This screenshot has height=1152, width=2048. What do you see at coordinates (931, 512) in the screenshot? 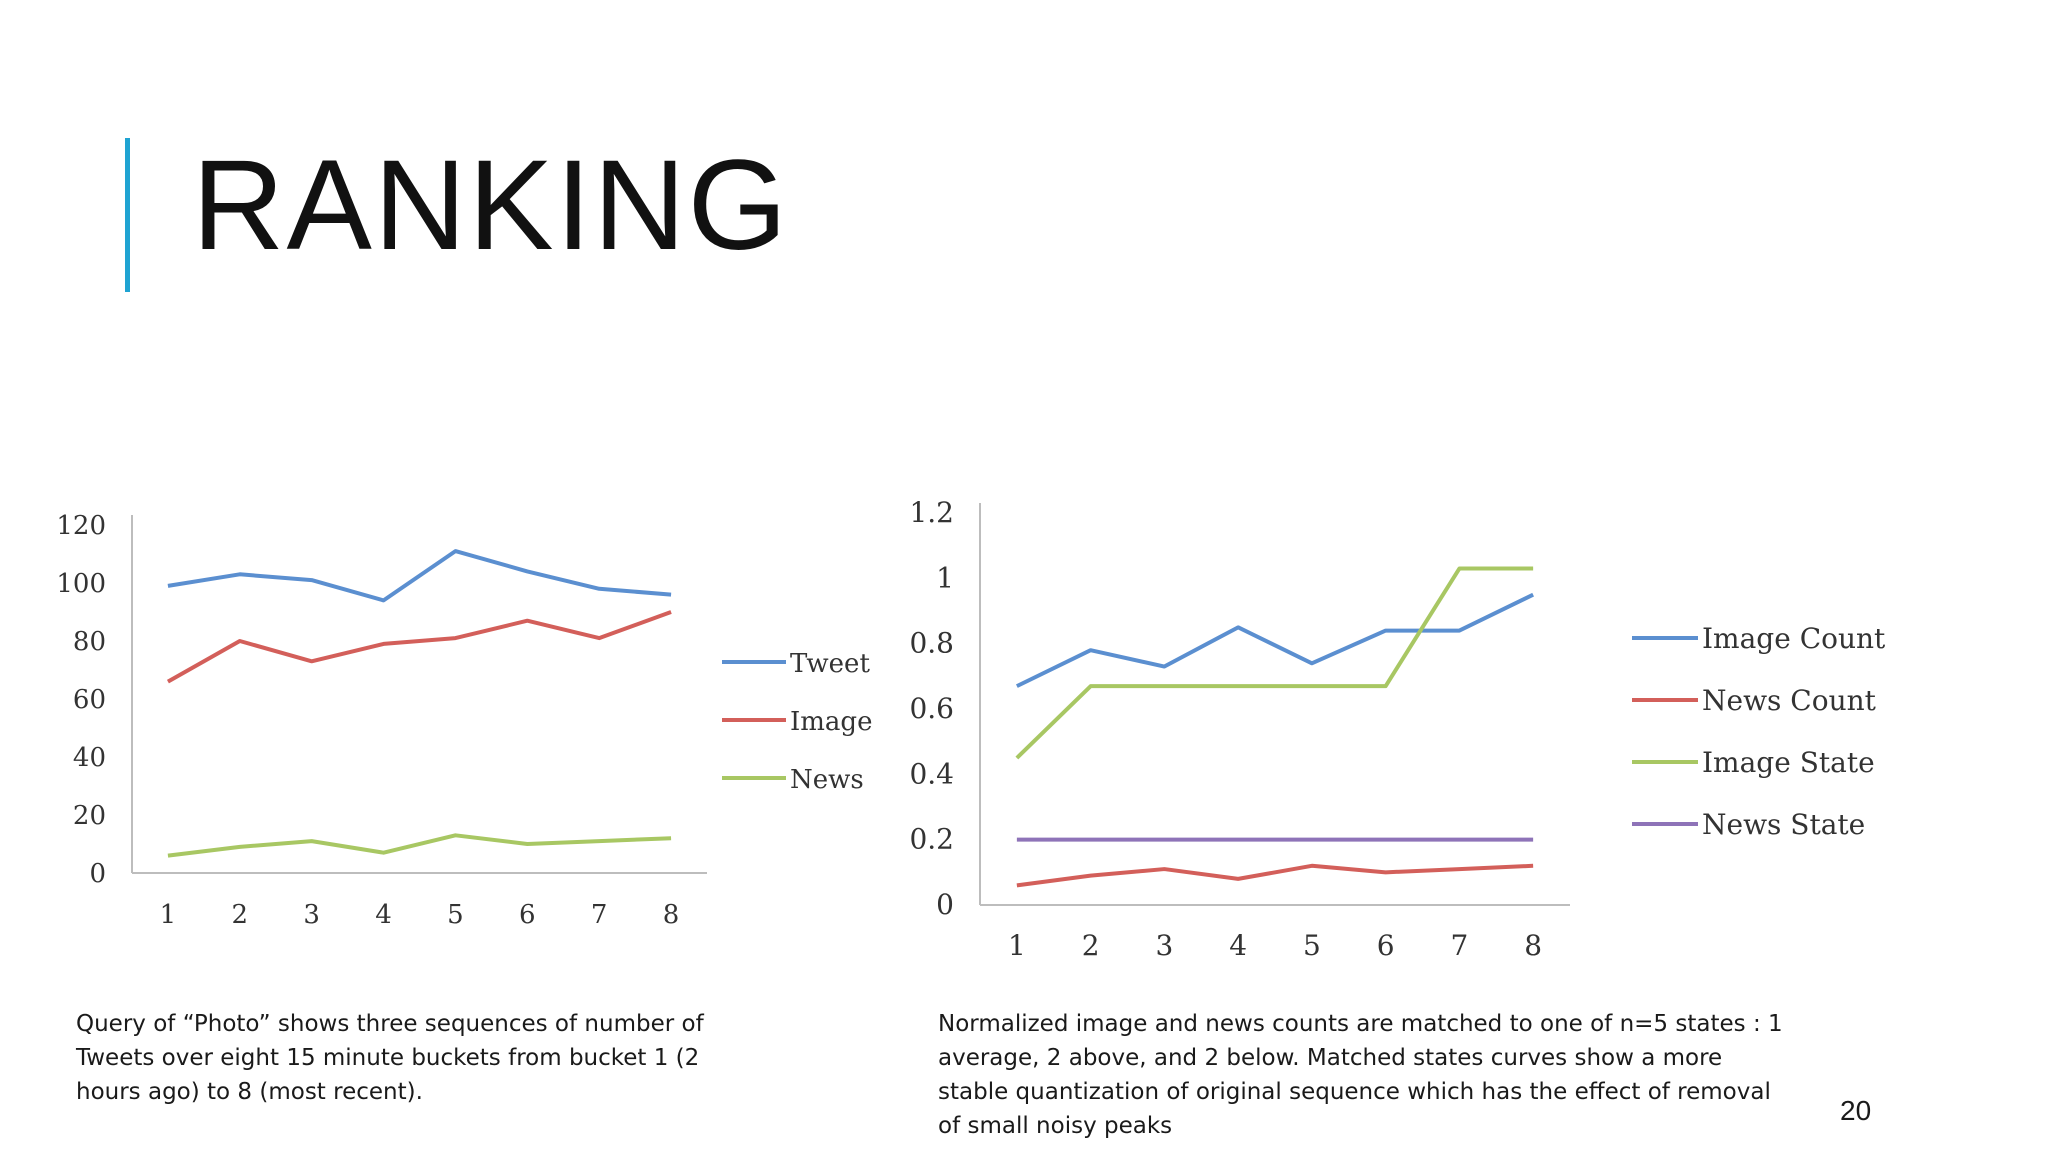
I see `y-tick-label: 1.2` at bounding box center [931, 512].